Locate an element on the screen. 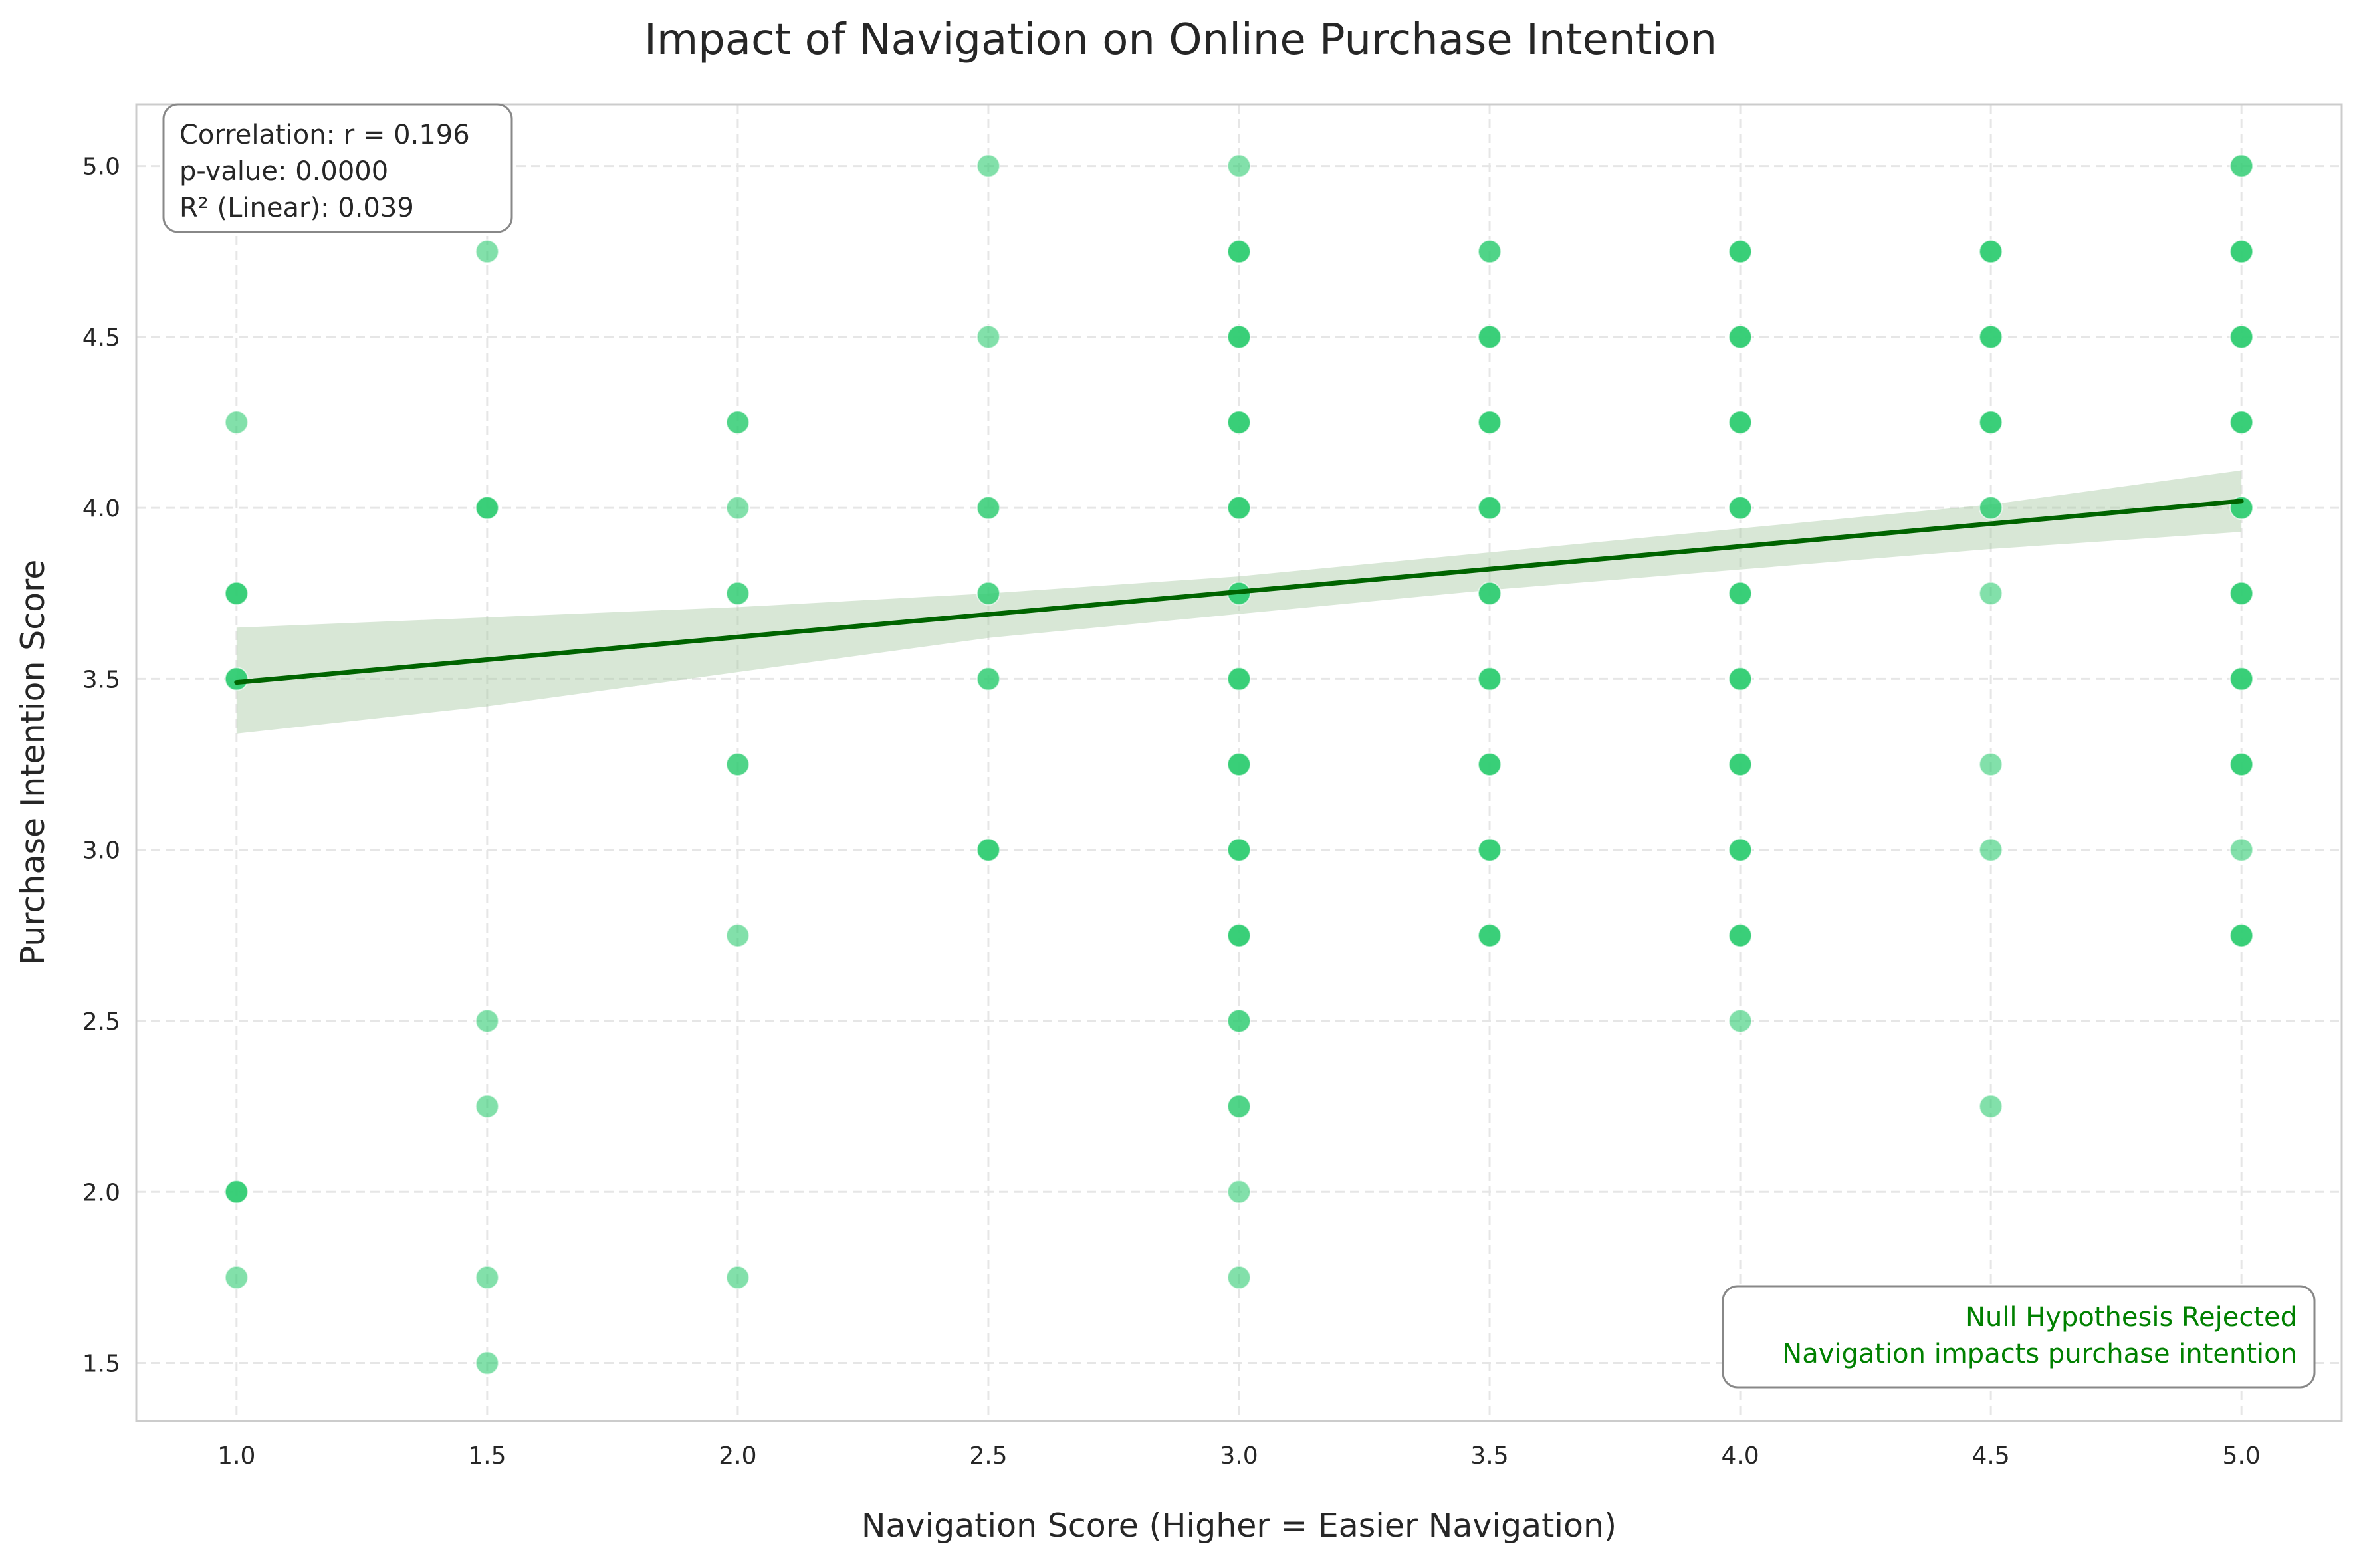 The height and width of the screenshot is (1568, 2361). conclusion-line-1: Null Hypothesis Rejected is located at coordinates (2131, 1317).